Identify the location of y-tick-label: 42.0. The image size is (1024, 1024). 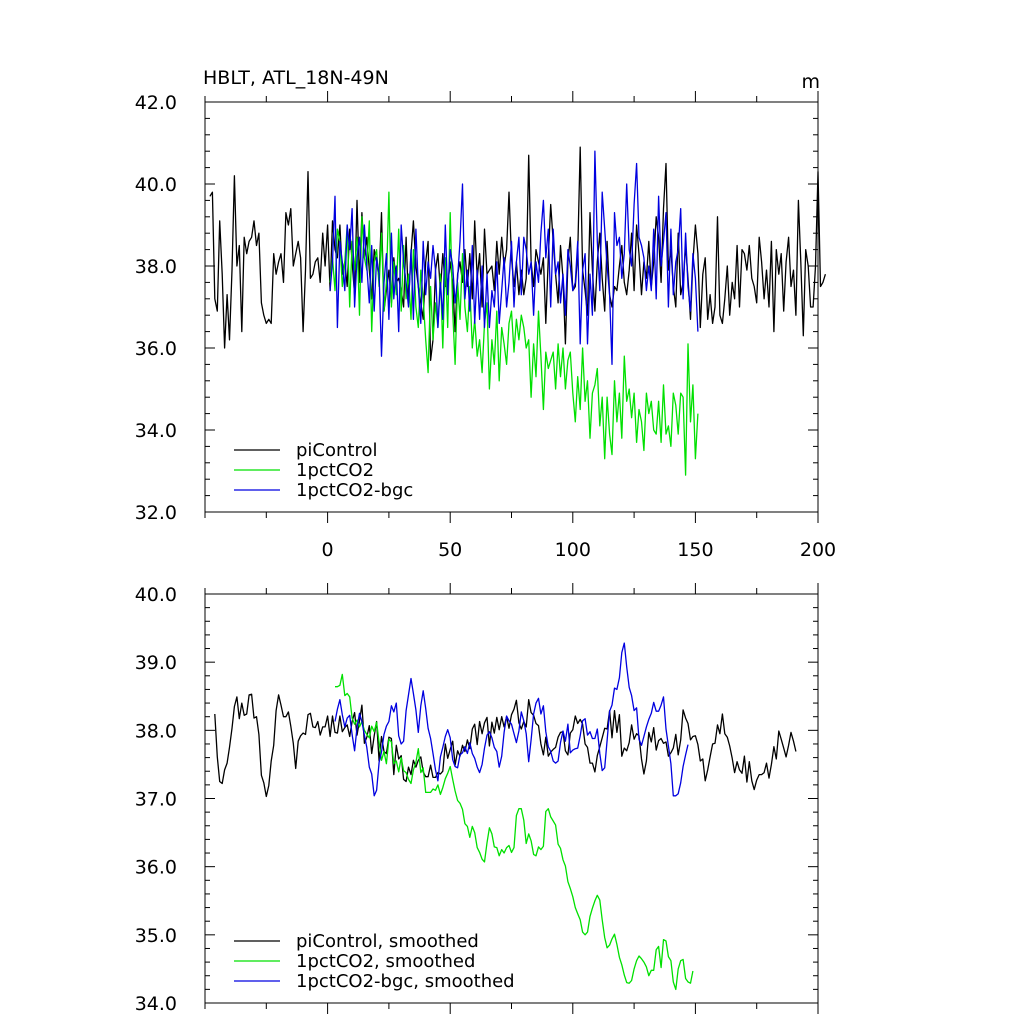
(156, 103).